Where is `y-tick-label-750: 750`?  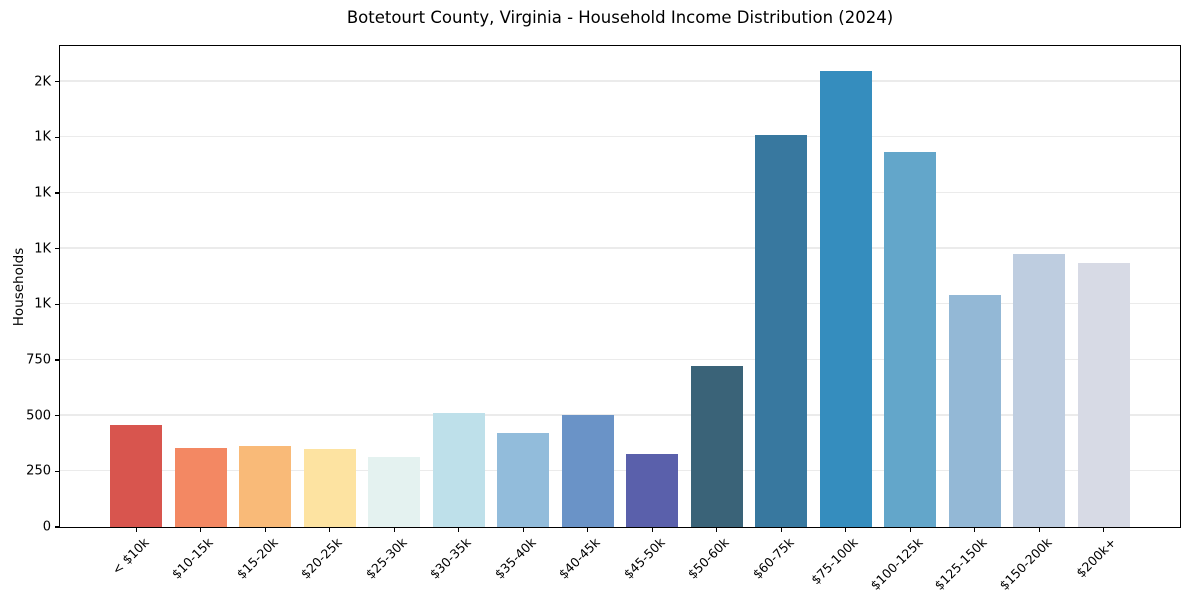 y-tick-label-750: 750 is located at coordinates (38, 360).